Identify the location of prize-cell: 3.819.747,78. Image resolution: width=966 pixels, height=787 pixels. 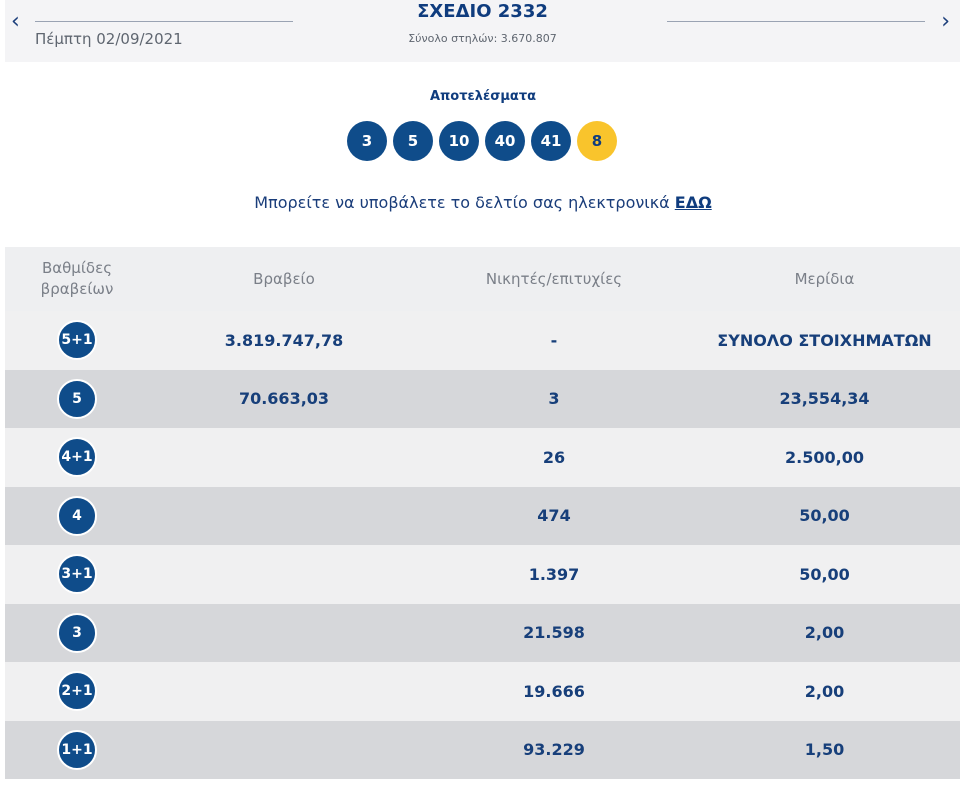
(284, 340).